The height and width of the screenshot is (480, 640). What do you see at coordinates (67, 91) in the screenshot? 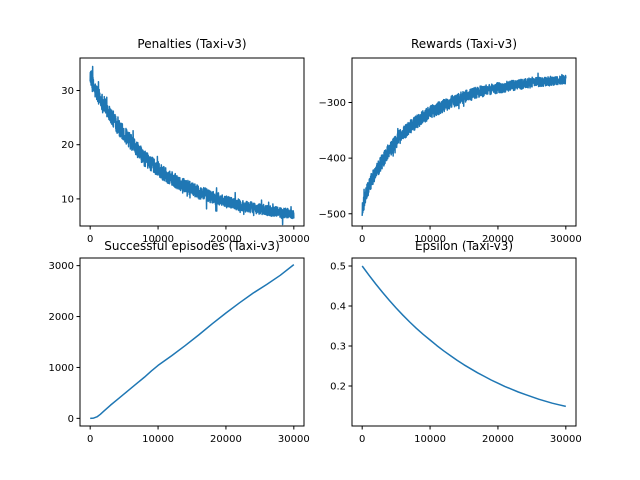
I see `y-tick-label: 30` at bounding box center [67, 91].